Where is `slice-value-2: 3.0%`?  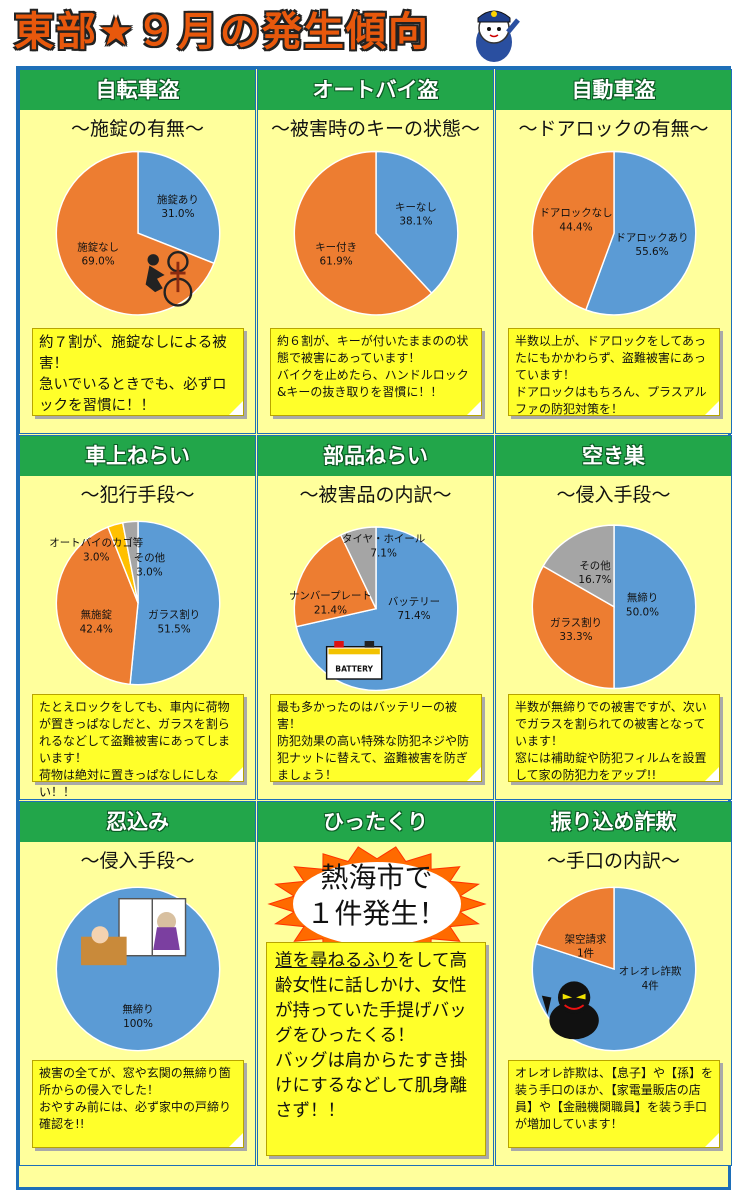
slice-value-2: 3.0% is located at coordinates (96, 557).